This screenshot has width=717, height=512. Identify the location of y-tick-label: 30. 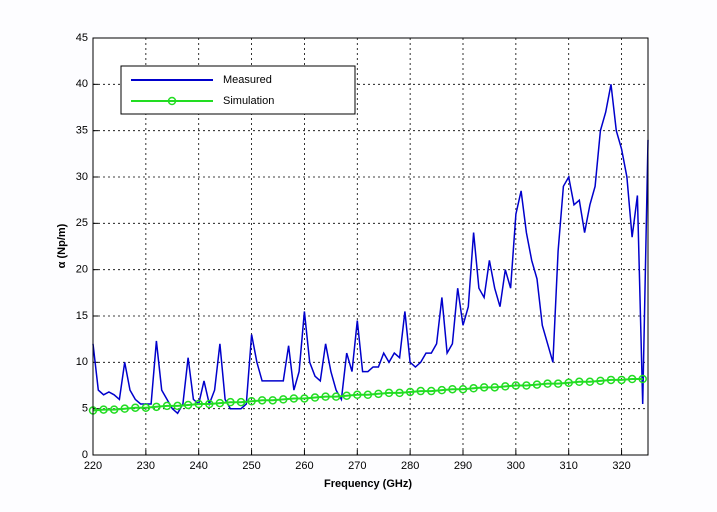
(82, 177).